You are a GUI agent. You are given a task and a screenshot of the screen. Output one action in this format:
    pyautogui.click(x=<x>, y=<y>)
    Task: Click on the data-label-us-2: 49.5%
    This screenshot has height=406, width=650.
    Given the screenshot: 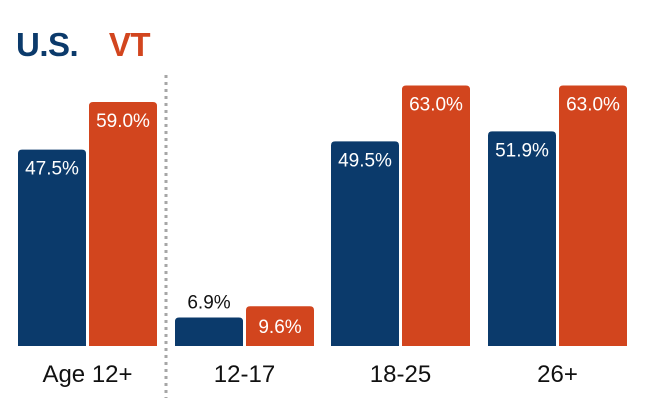 What is the action you would take?
    pyautogui.click(x=365, y=160)
    